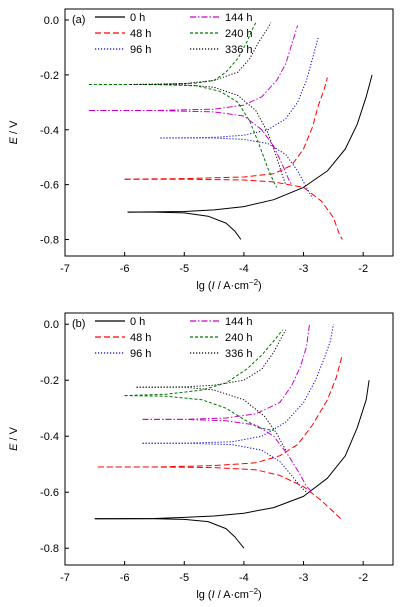  I want to click on series-line-0h-anodic, so click(250, 143).